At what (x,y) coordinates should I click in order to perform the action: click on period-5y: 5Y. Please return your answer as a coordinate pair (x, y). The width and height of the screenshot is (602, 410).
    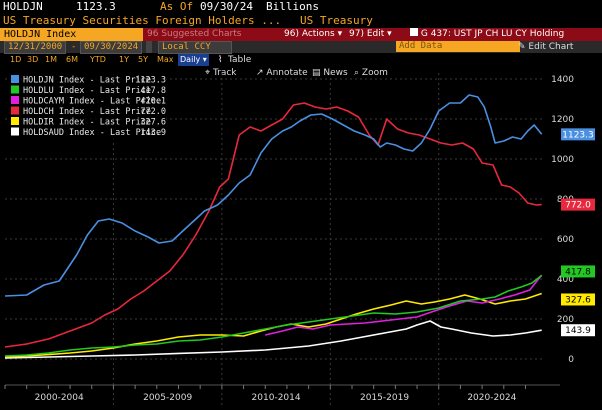
    Looking at the image, I should click on (143, 59).